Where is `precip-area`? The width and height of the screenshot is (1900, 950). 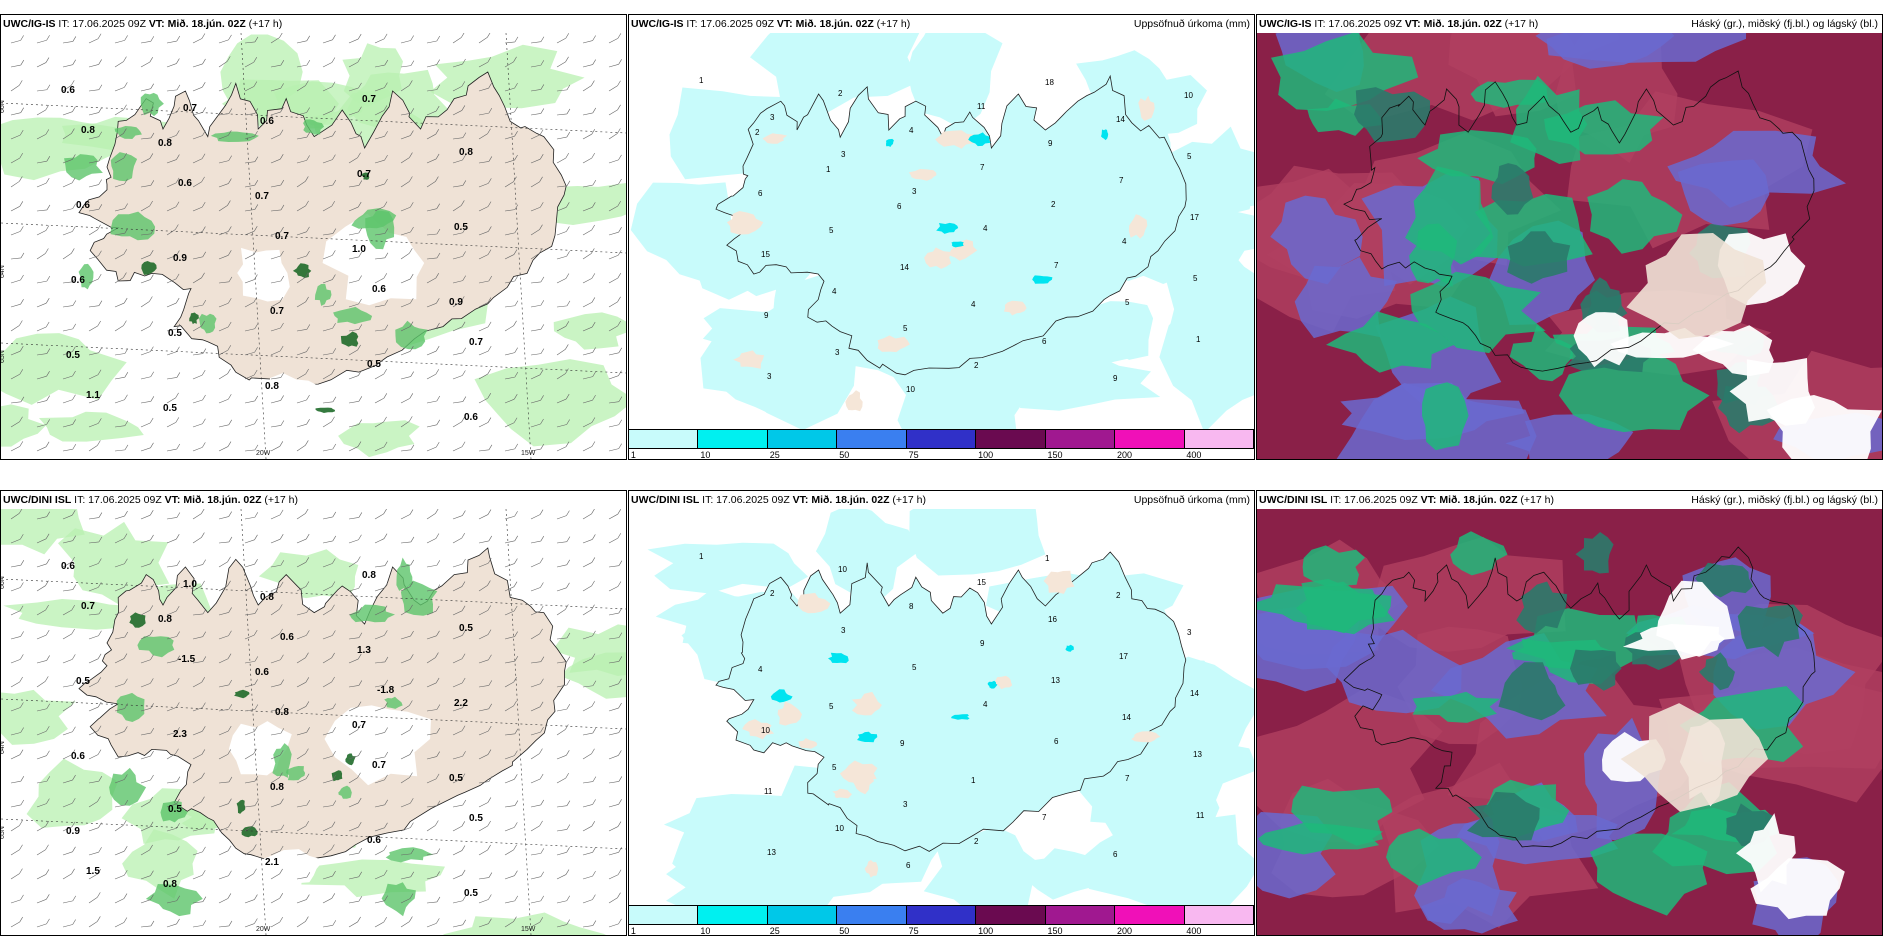 precip-area is located at coordinates (835, 75).